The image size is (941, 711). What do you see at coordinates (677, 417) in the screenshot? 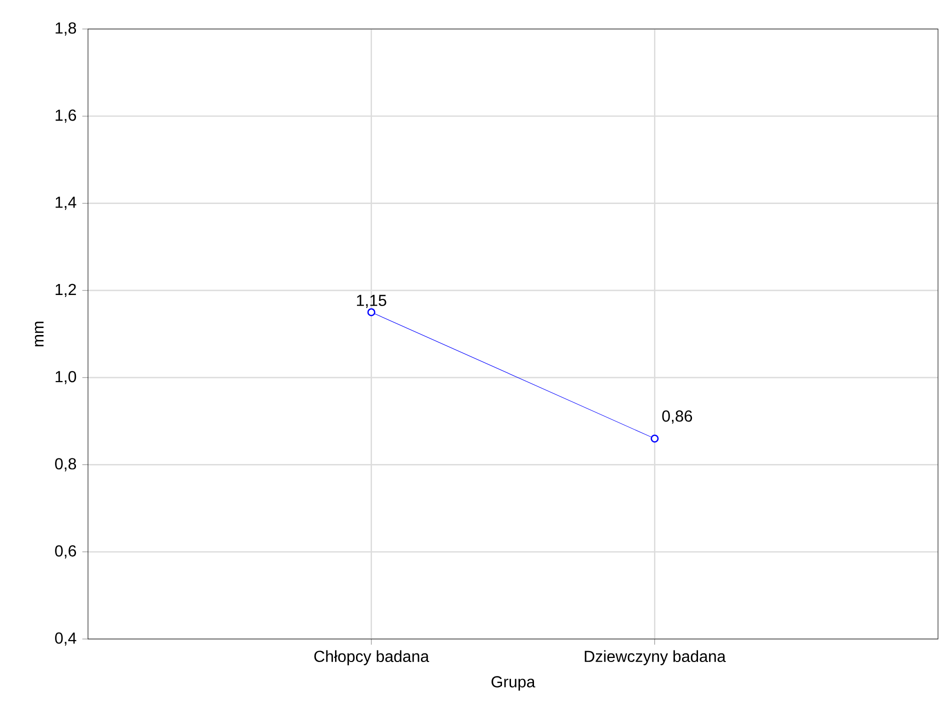
I see `data-label: 0,86` at bounding box center [677, 417].